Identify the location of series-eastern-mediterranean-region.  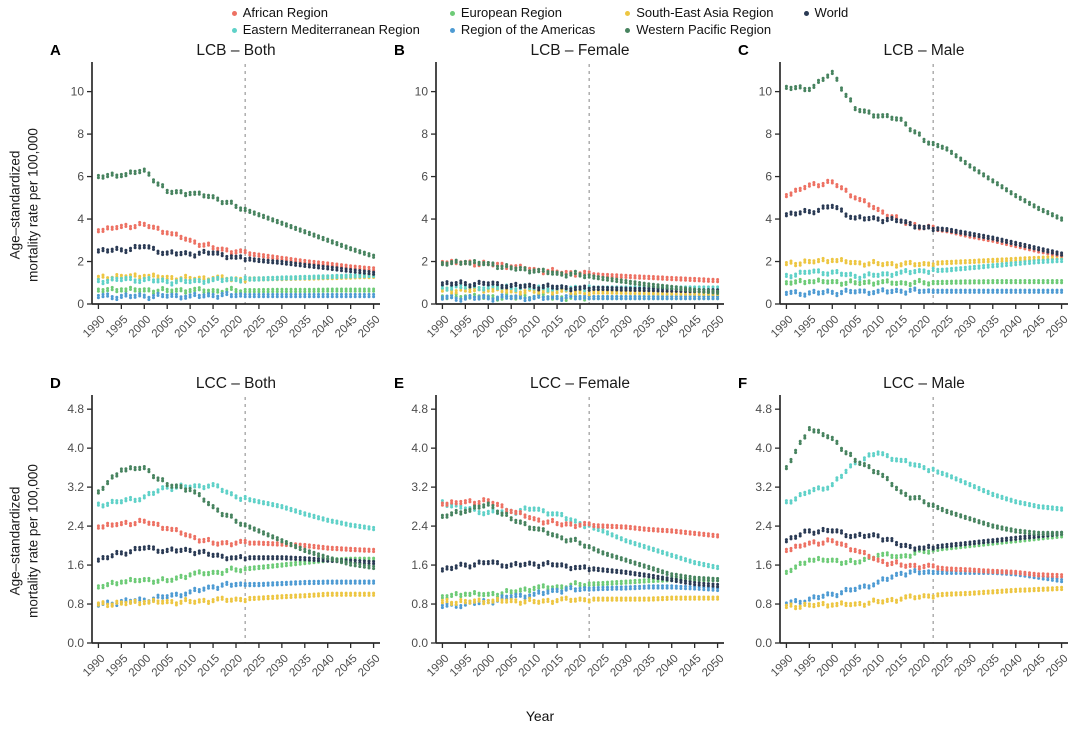
(580, 535).